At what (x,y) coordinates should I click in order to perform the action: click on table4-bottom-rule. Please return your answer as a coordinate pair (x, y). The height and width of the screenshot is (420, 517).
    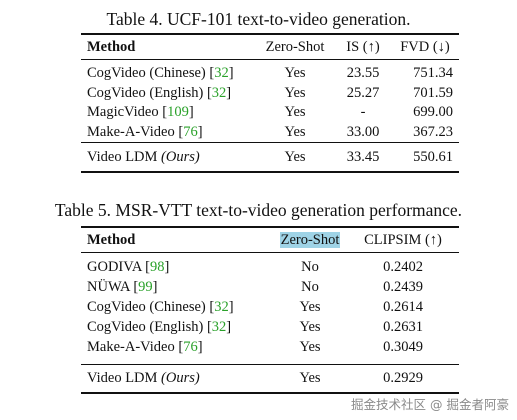
    Looking at the image, I should click on (270, 172).